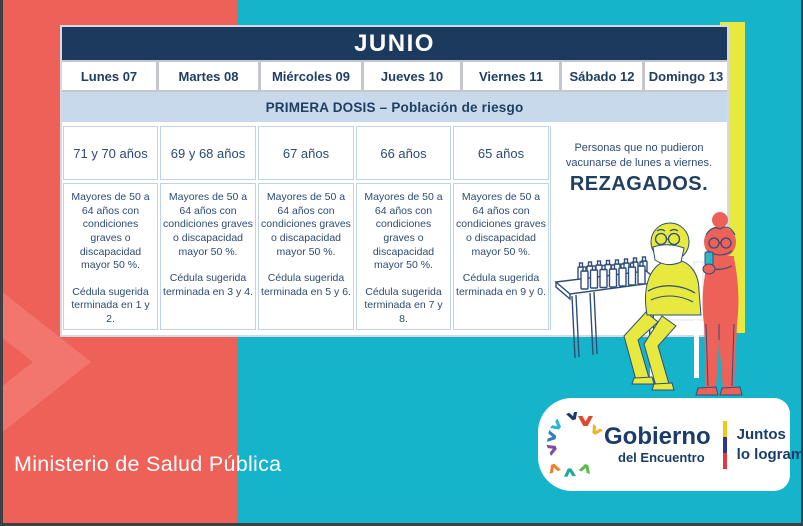  What do you see at coordinates (208, 153) in the screenshot?
I see `age-group: 69 y 68 años` at bounding box center [208, 153].